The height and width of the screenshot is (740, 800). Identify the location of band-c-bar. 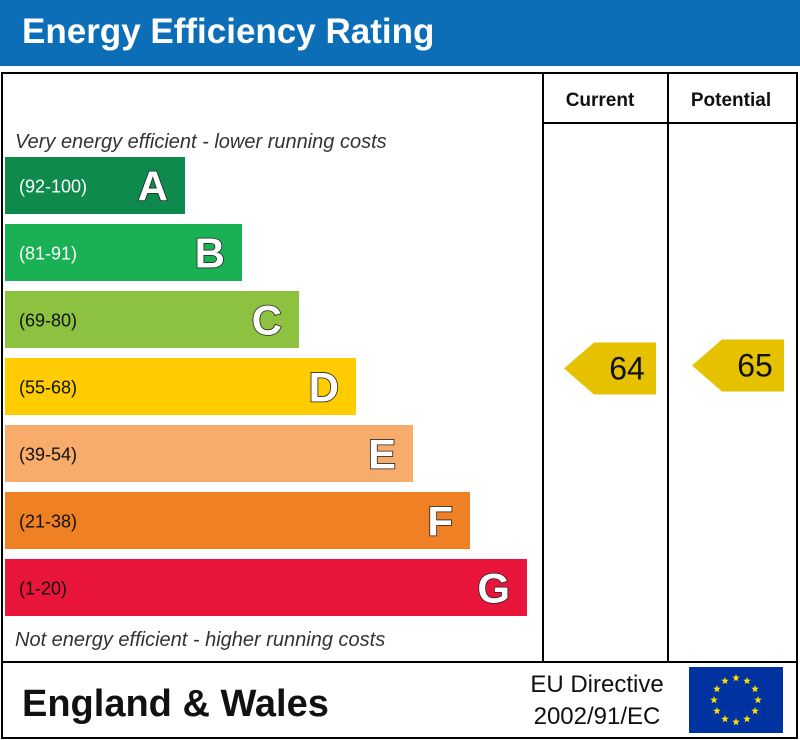
(152, 319).